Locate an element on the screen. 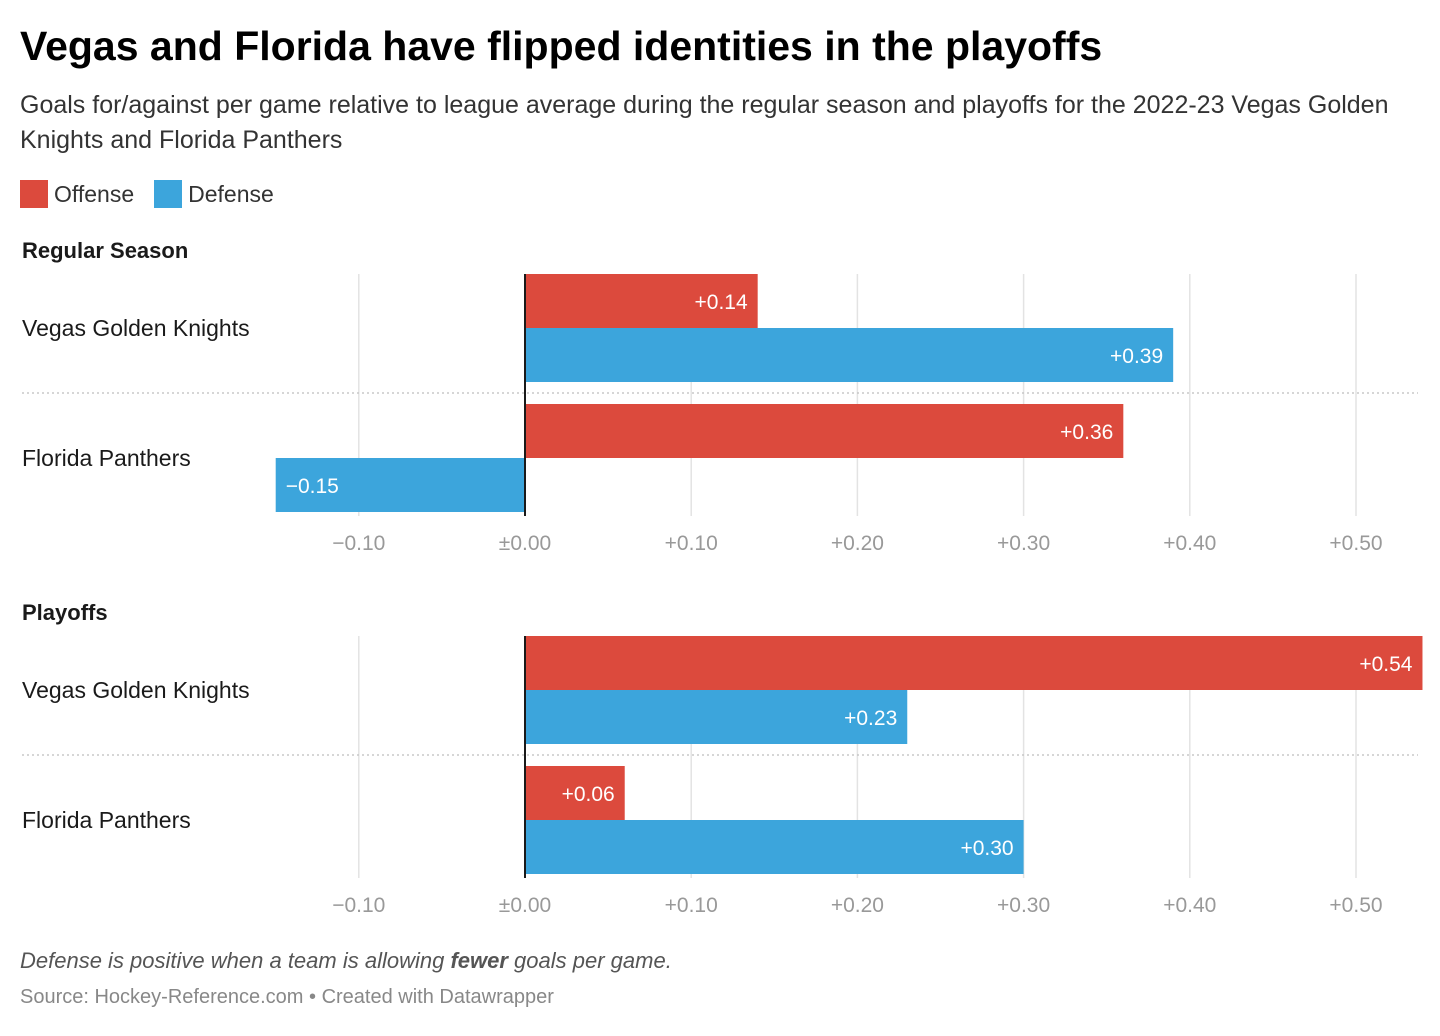 The width and height of the screenshot is (1440, 1036). panel-title: Playoffs is located at coordinates (65, 612).